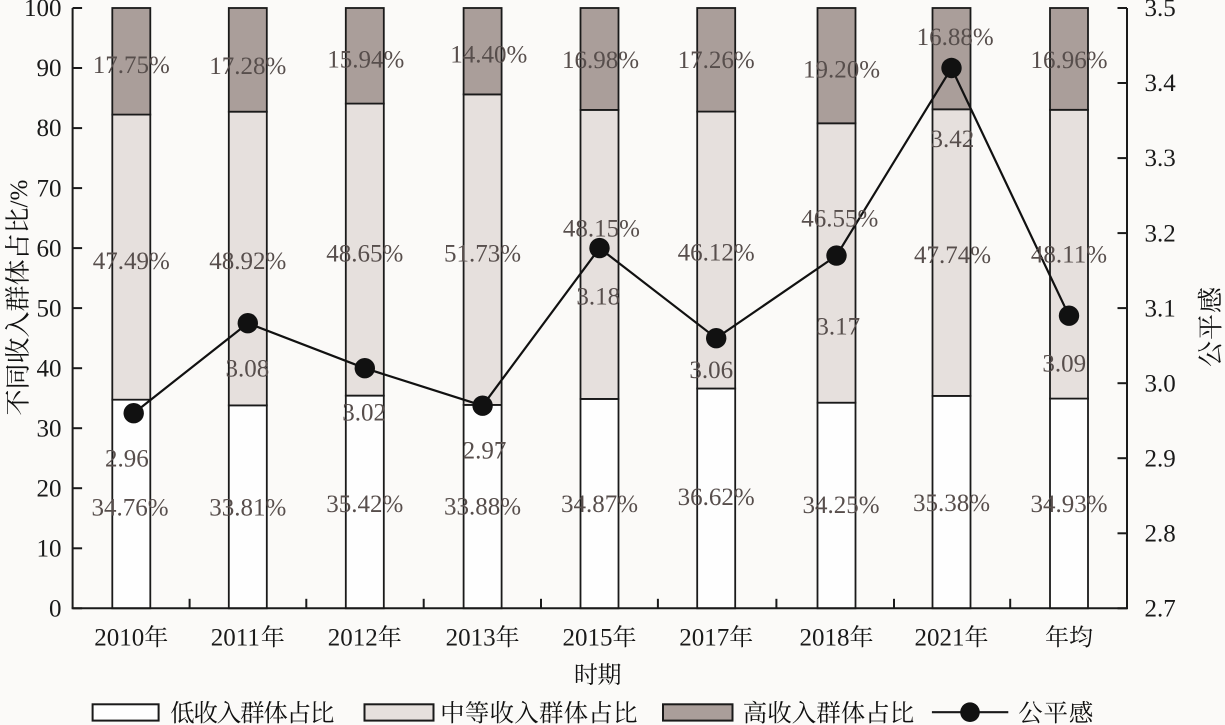  I want to click on svg-text: 60, so click(49, 248).